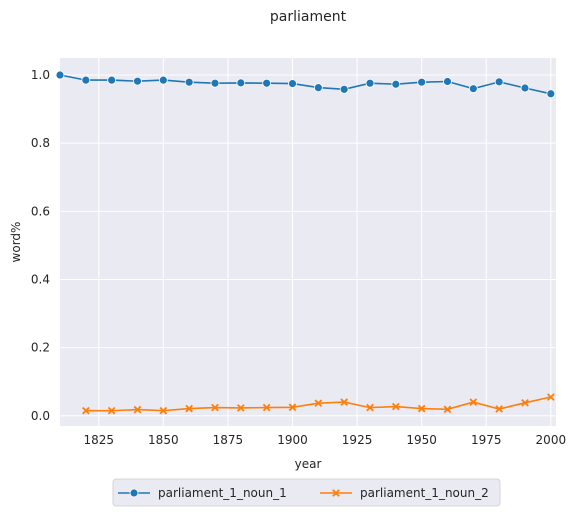  What do you see at coordinates (421, 440) in the screenshot?
I see `x-tick-label: 1950` at bounding box center [421, 440].